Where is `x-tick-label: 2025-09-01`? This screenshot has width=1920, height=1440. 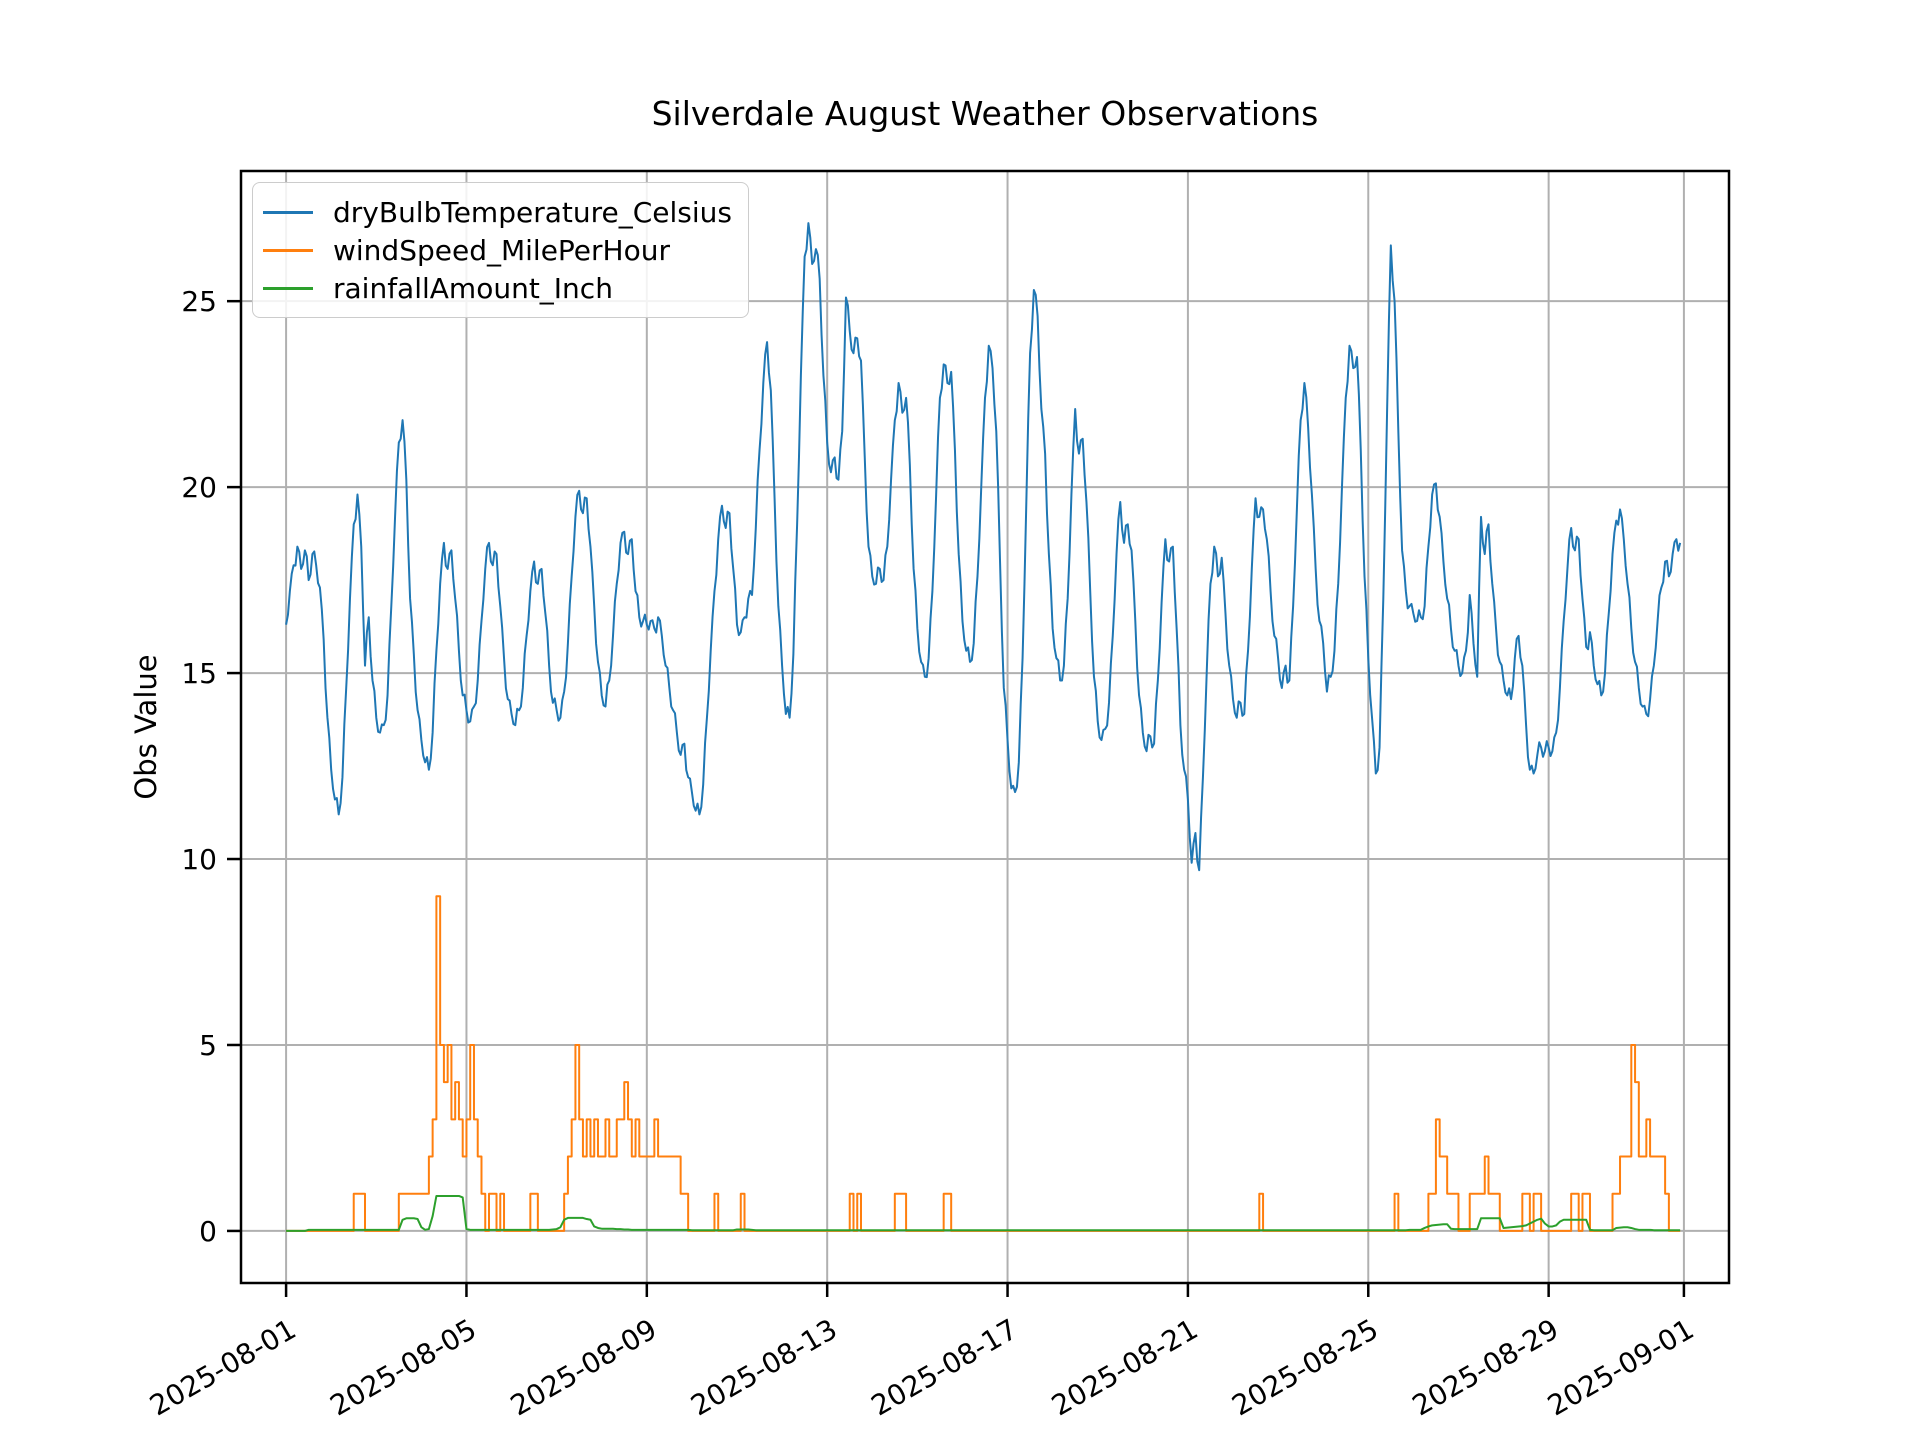
x-tick-label: 2025-09-01 is located at coordinates (1620, 1367).